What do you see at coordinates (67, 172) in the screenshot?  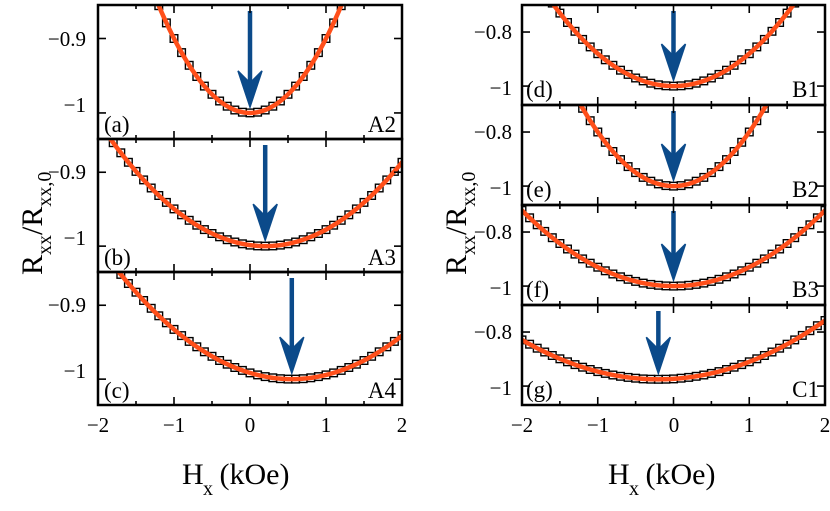 I see `panel-b-ytick-top: −0.9` at bounding box center [67, 172].